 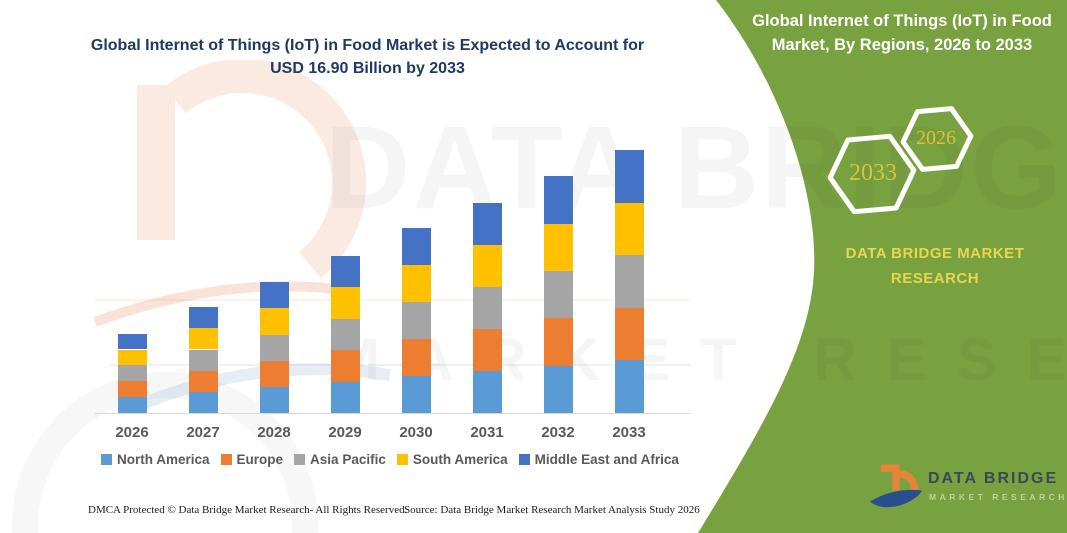 What do you see at coordinates (400, 365) in the screenshot?
I see `watermark-blue-line` at bounding box center [400, 365].